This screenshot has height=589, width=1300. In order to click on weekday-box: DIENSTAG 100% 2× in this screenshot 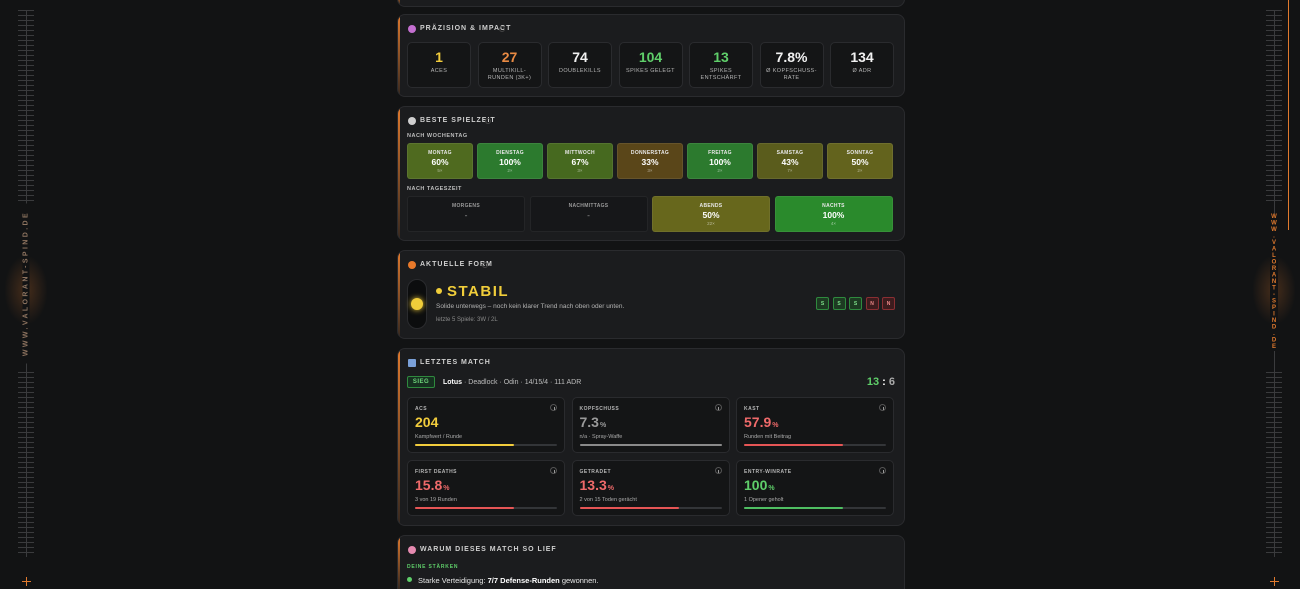, I will do `click(510, 161)`.